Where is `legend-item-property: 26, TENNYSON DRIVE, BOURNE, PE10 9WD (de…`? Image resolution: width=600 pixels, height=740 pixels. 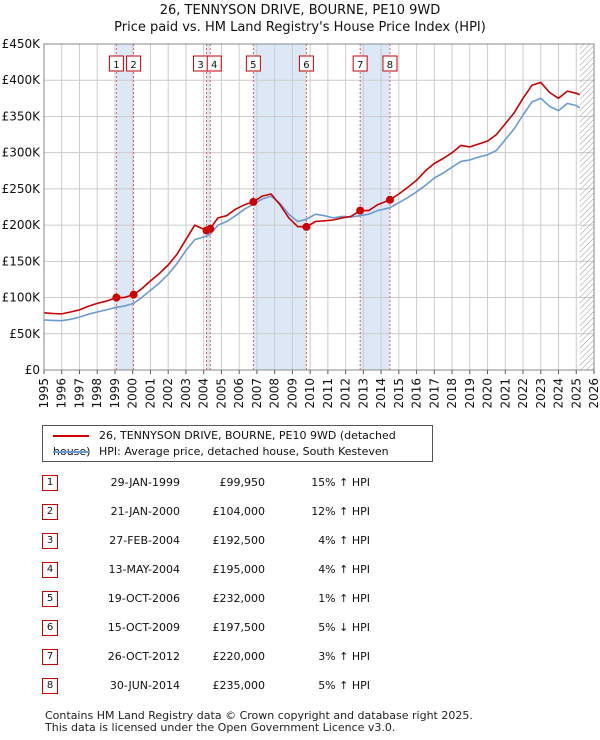 legend-item-property: 26, TENNYSON DRIVE, BOURNE, PE10 9WD (de… is located at coordinates (242, 443).